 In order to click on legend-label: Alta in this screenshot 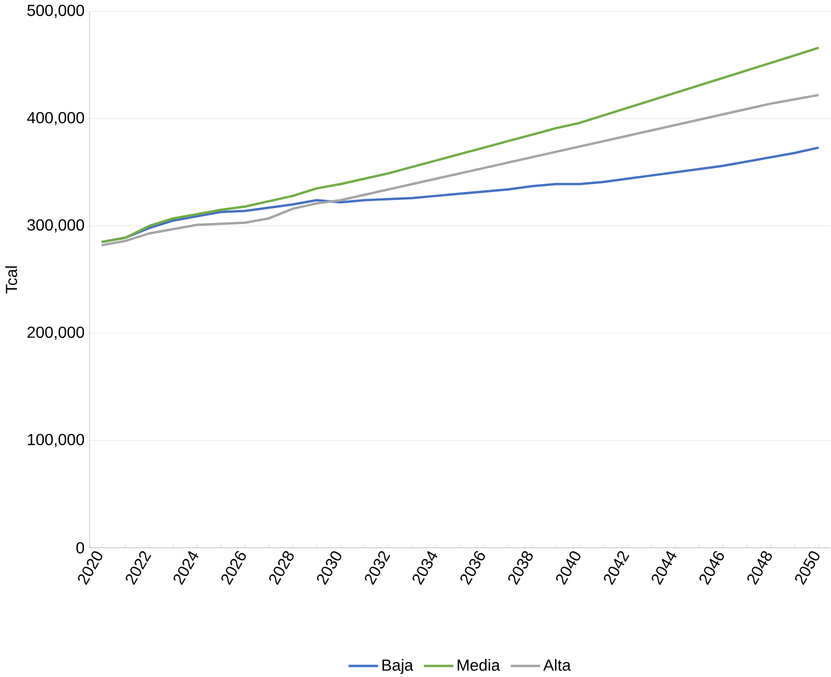, I will do `click(557, 665)`.